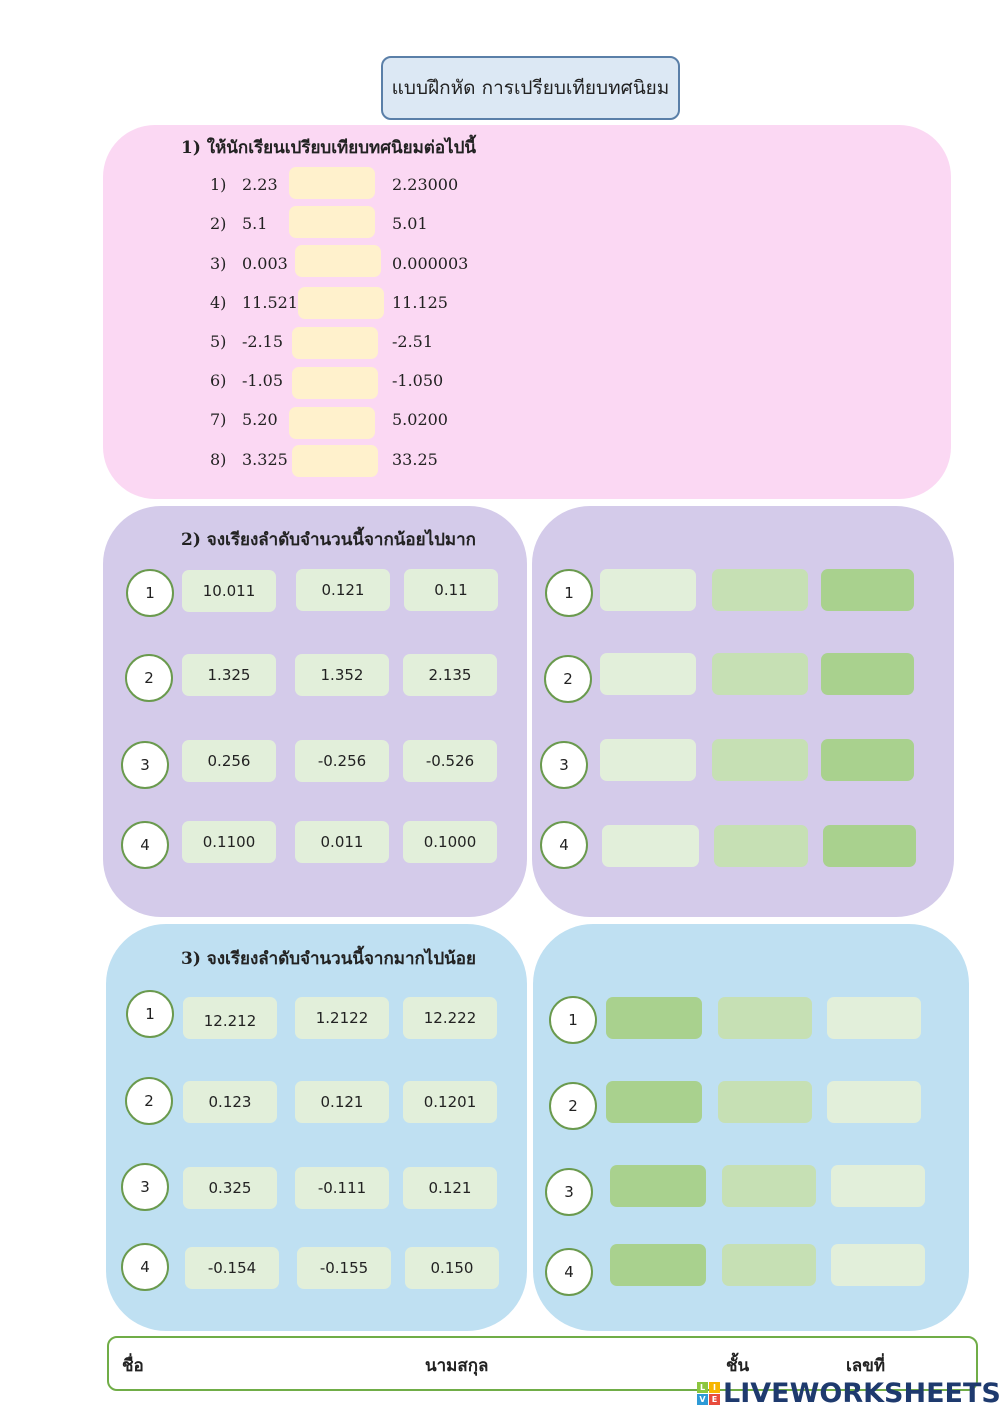 Image resolution: width=1000 pixels, height=1413 pixels. Describe the element at coordinates (344, 1268) in the screenshot. I see `number-card: -0.155` at that location.